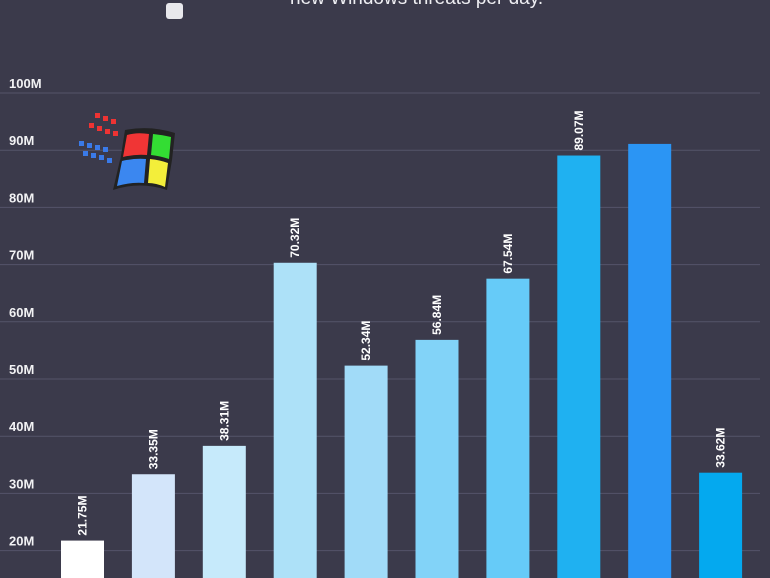 This screenshot has height=578, width=770. What do you see at coordinates (437, 315) in the screenshot?
I see `data-label: 56.84M` at bounding box center [437, 315].